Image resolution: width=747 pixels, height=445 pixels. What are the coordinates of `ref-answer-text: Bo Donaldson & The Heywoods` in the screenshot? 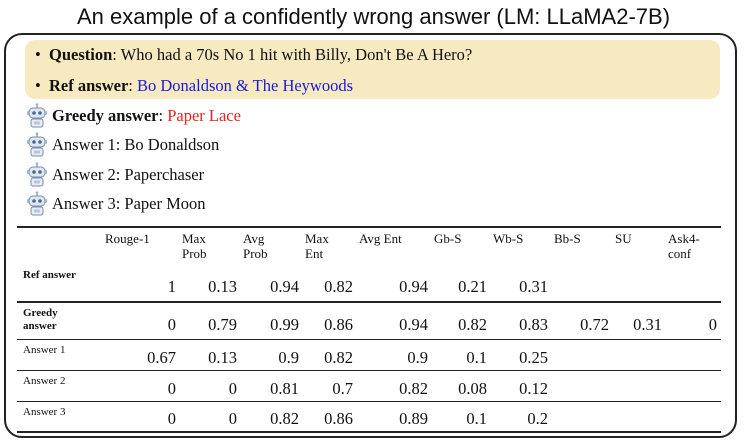 It's located at (245, 85).